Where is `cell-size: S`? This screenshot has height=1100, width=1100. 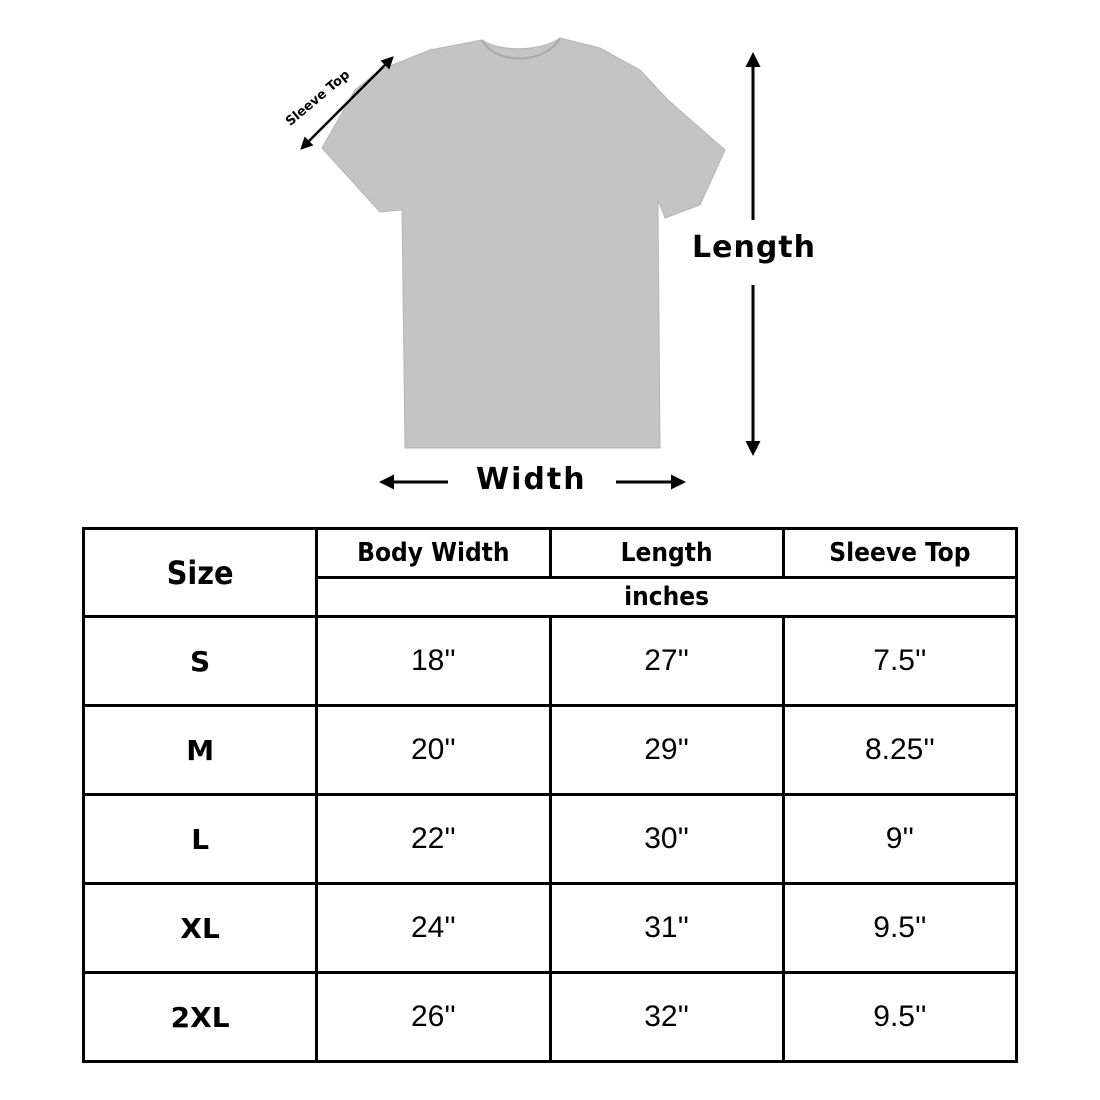 cell-size: S is located at coordinates (200, 661).